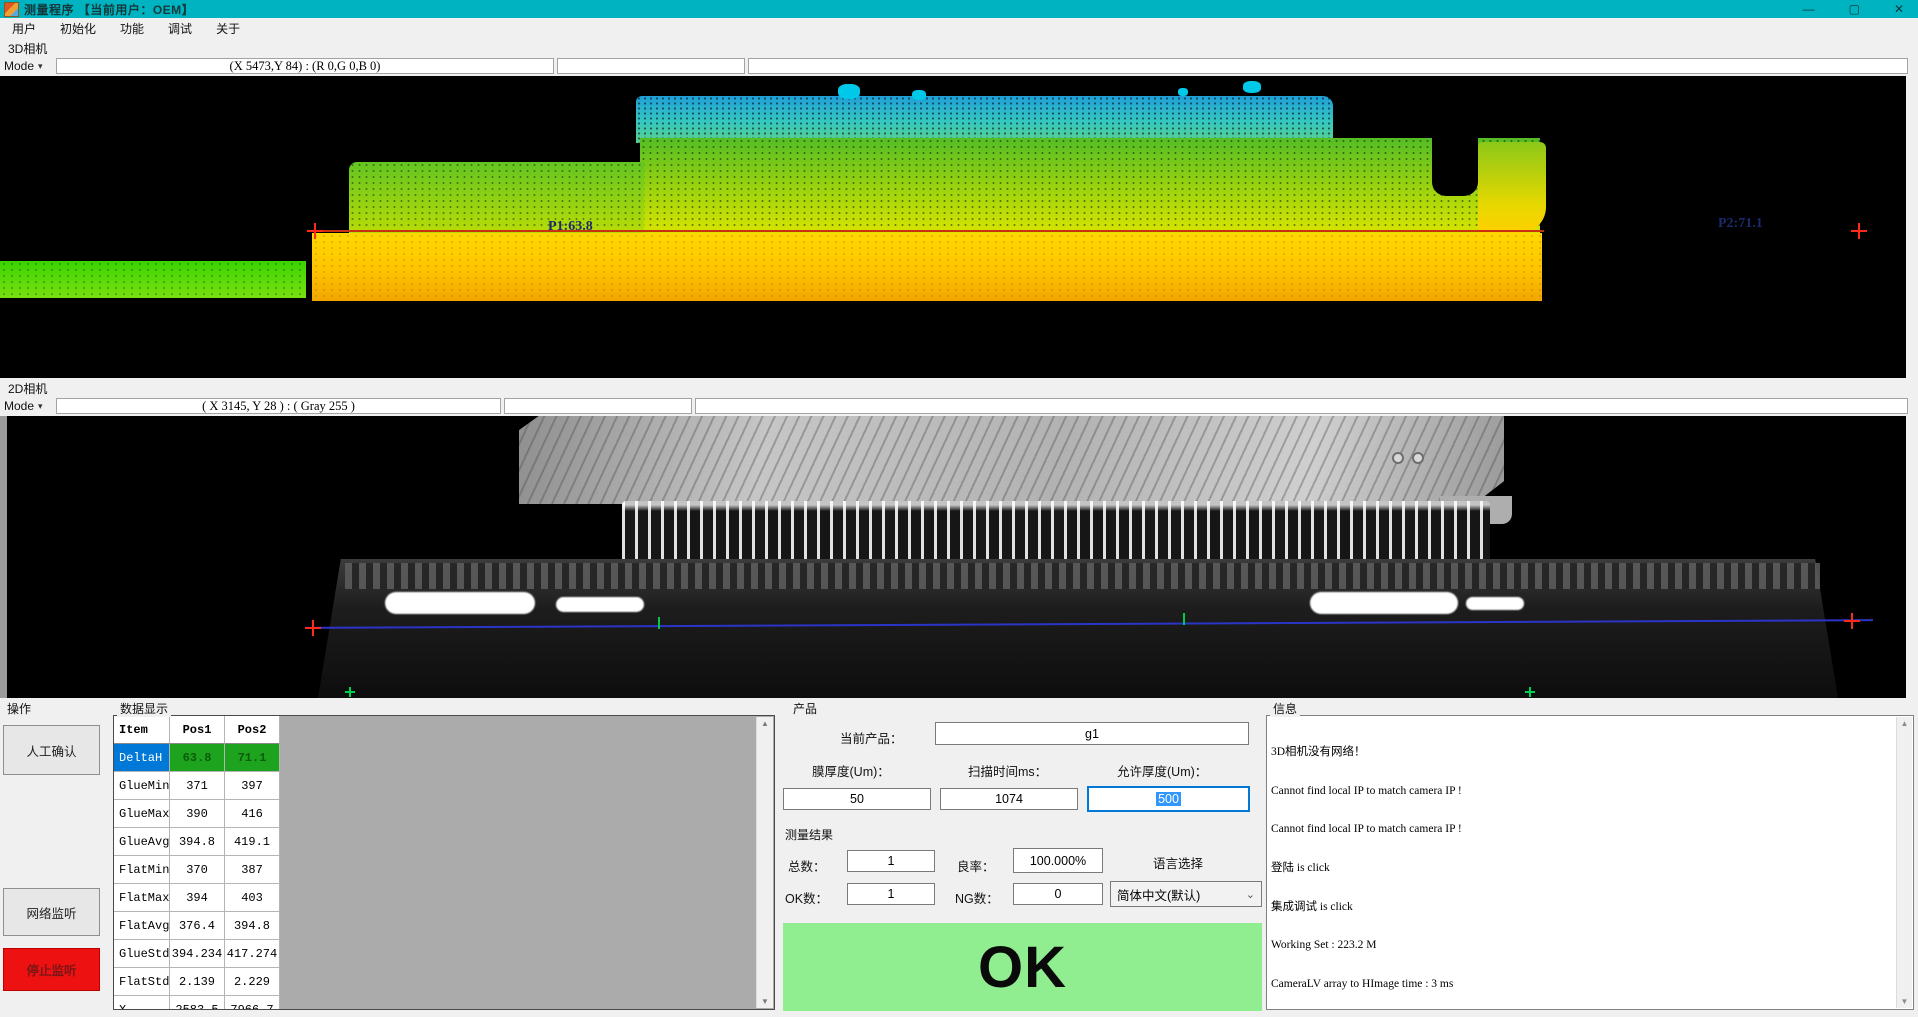  Describe the element at coordinates (1058, 860) in the screenshot. I see `yield-field: 100.000%` at that location.